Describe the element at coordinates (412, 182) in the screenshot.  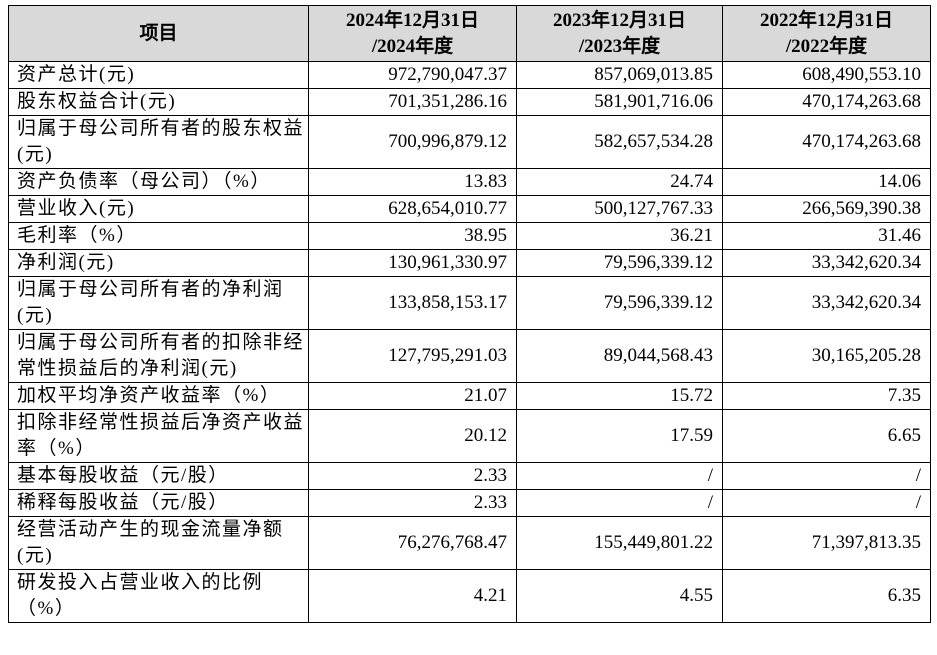
I see `value-cell: 13.83` at that location.